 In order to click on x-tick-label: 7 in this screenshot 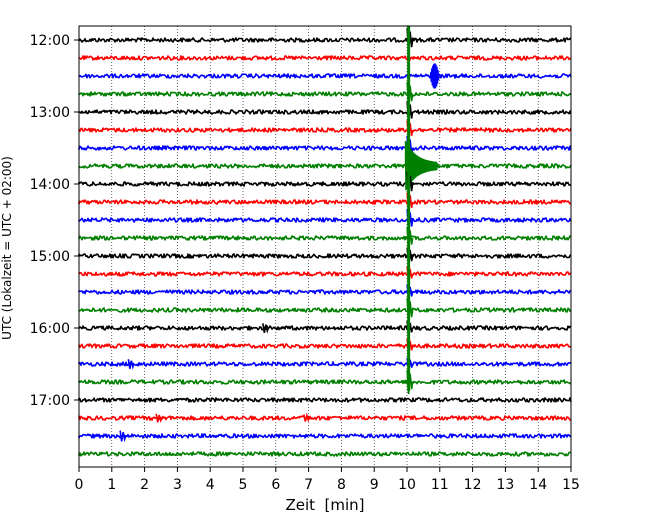, I will do `click(308, 485)`.